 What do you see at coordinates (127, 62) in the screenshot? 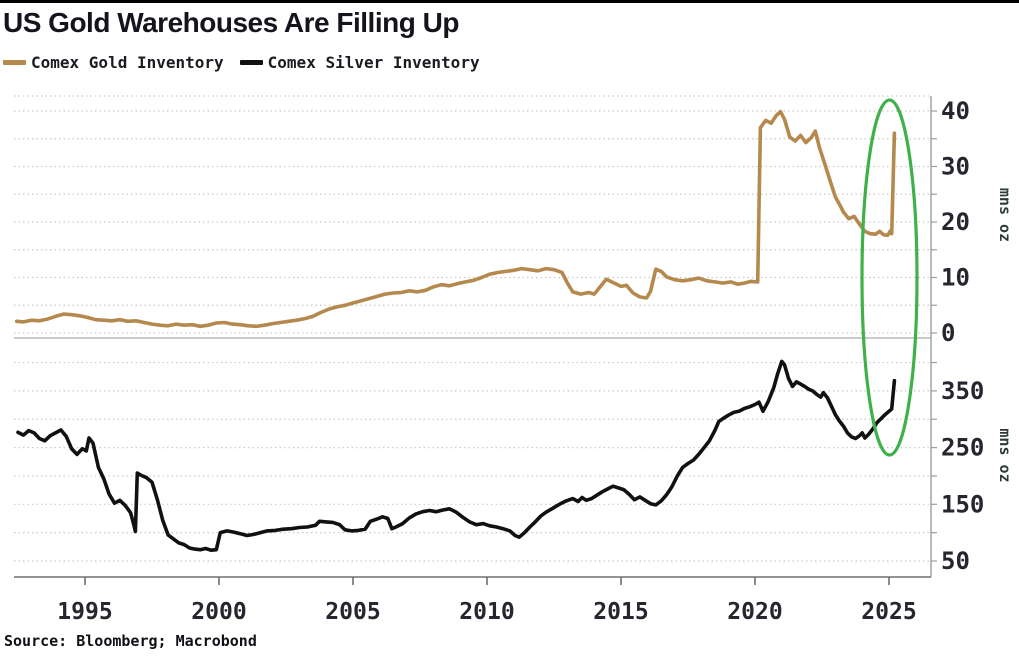
I see `legend-label-gold: Comex Gold Inventory` at bounding box center [127, 62].